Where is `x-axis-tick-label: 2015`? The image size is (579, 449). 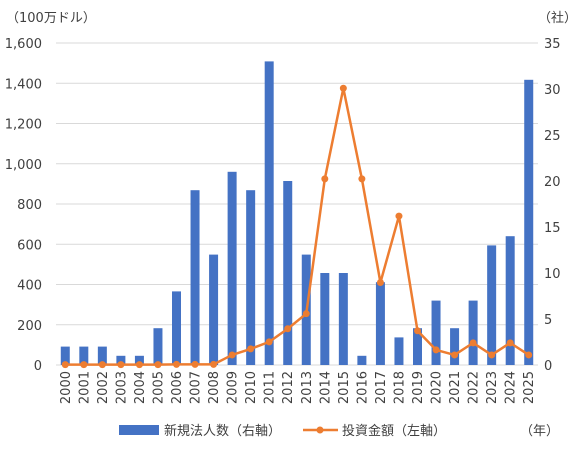
x-axis-tick-label: 2015 is located at coordinates (344, 387).